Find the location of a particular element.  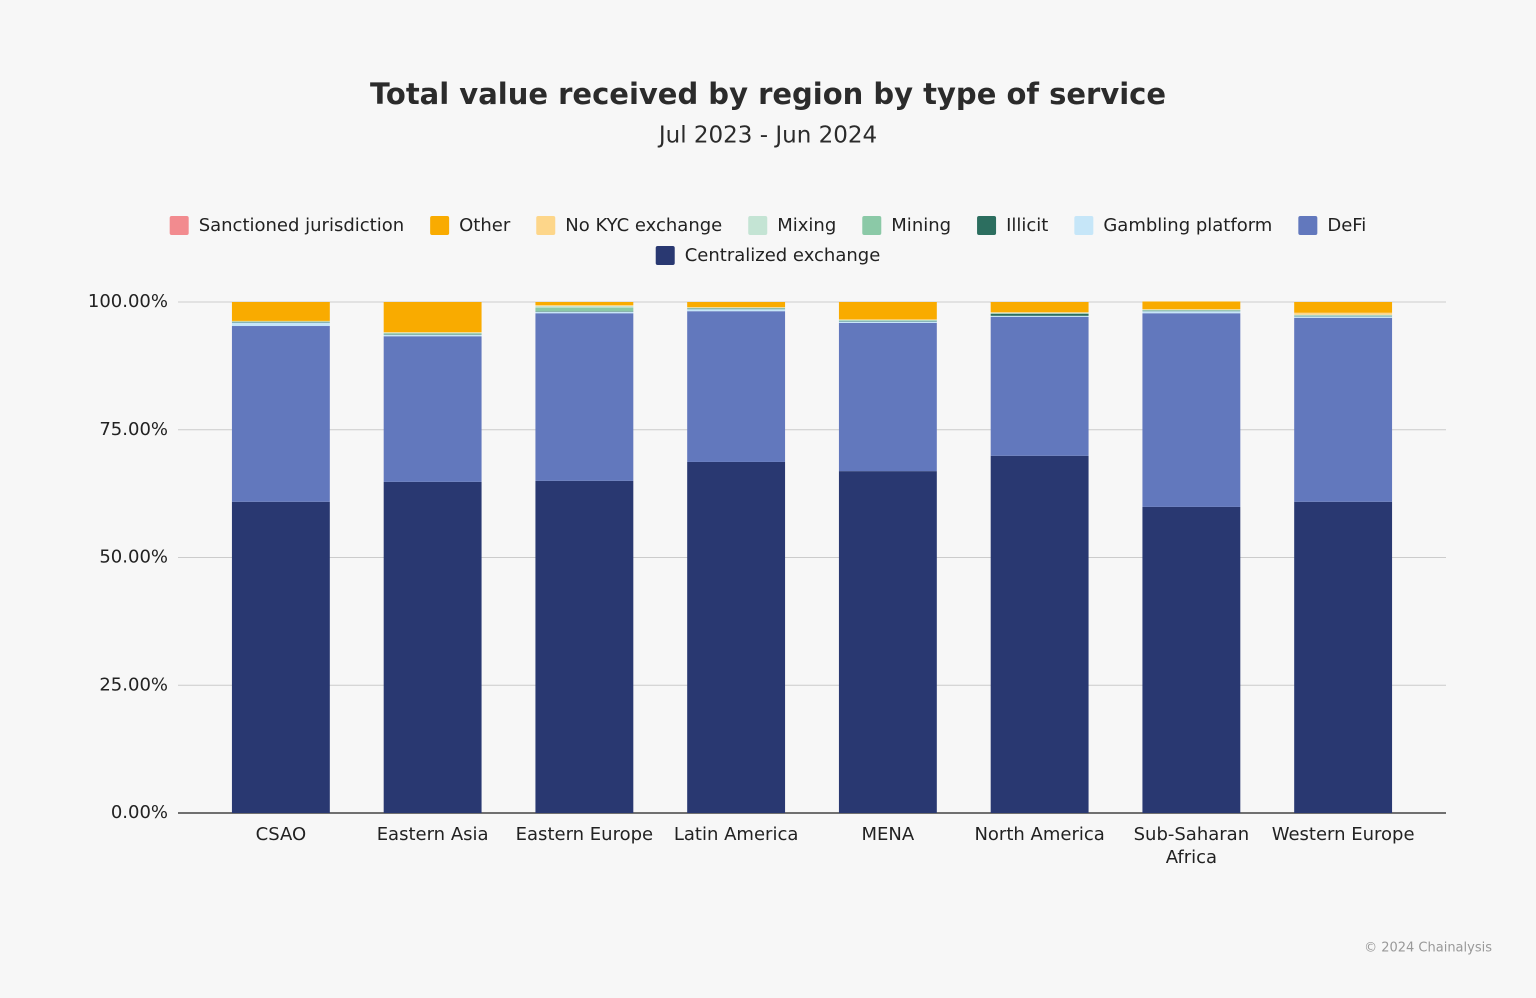

legend-item: Sanctioned jurisdiction is located at coordinates (286, 225).